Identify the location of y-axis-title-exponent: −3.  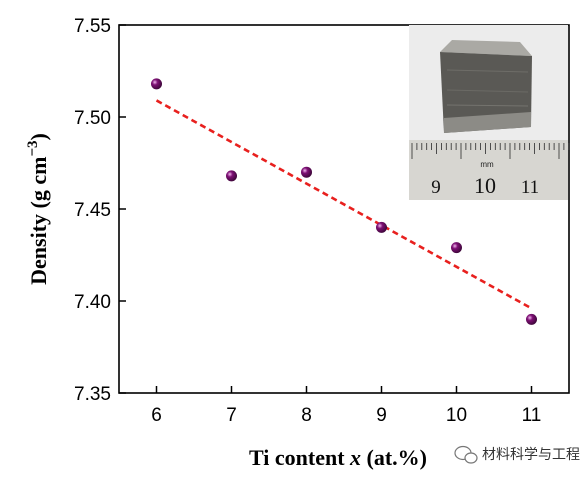
(33, 148).